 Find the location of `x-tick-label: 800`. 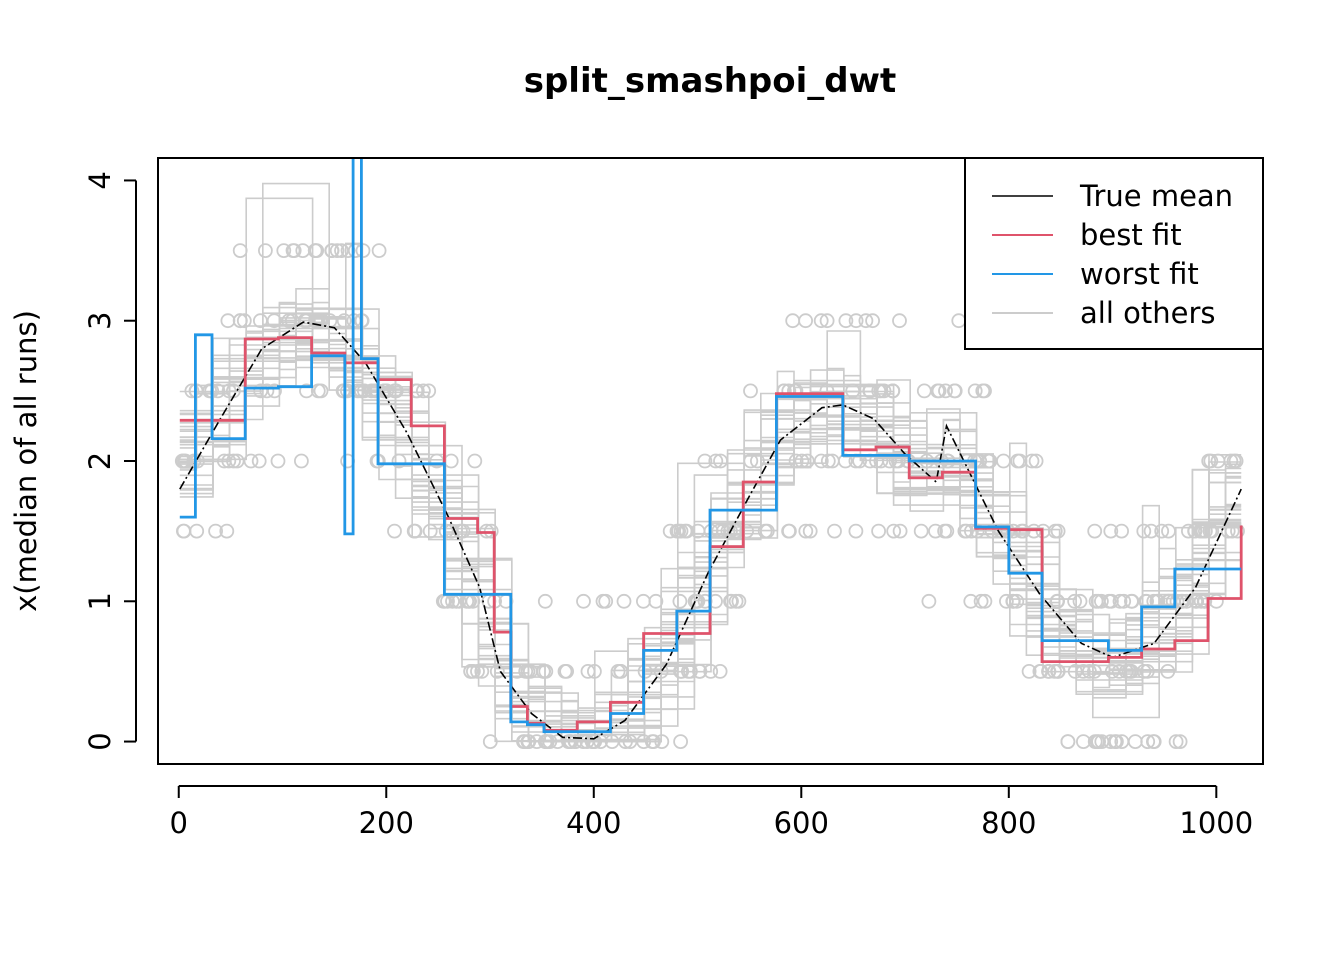

x-tick-label: 800 is located at coordinates (1008, 823).